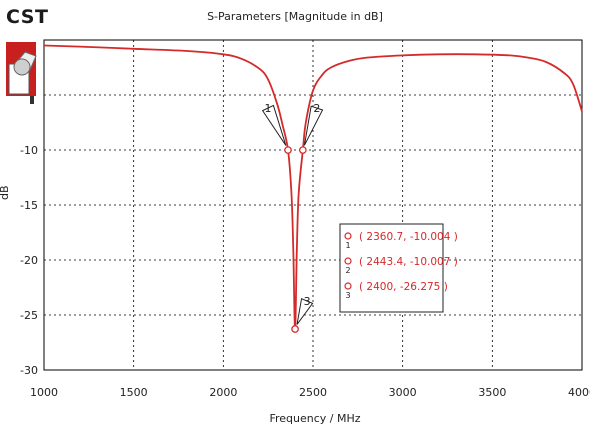 Image resolution: width=590 pixels, height=430 pixels. What do you see at coordinates (316, 108) in the screenshot?
I see `marker-callout-number: 2` at bounding box center [316, 108].